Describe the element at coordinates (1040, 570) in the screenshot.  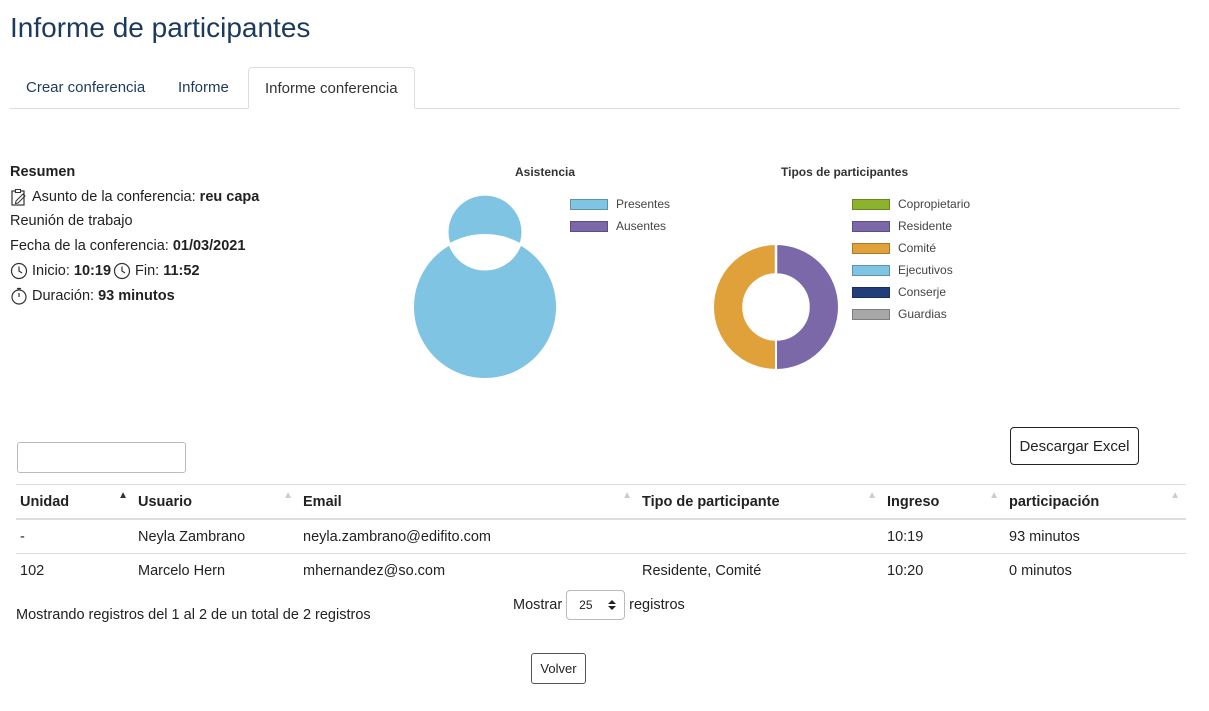
I see `cell-participacion: 0 minutos` at that location.